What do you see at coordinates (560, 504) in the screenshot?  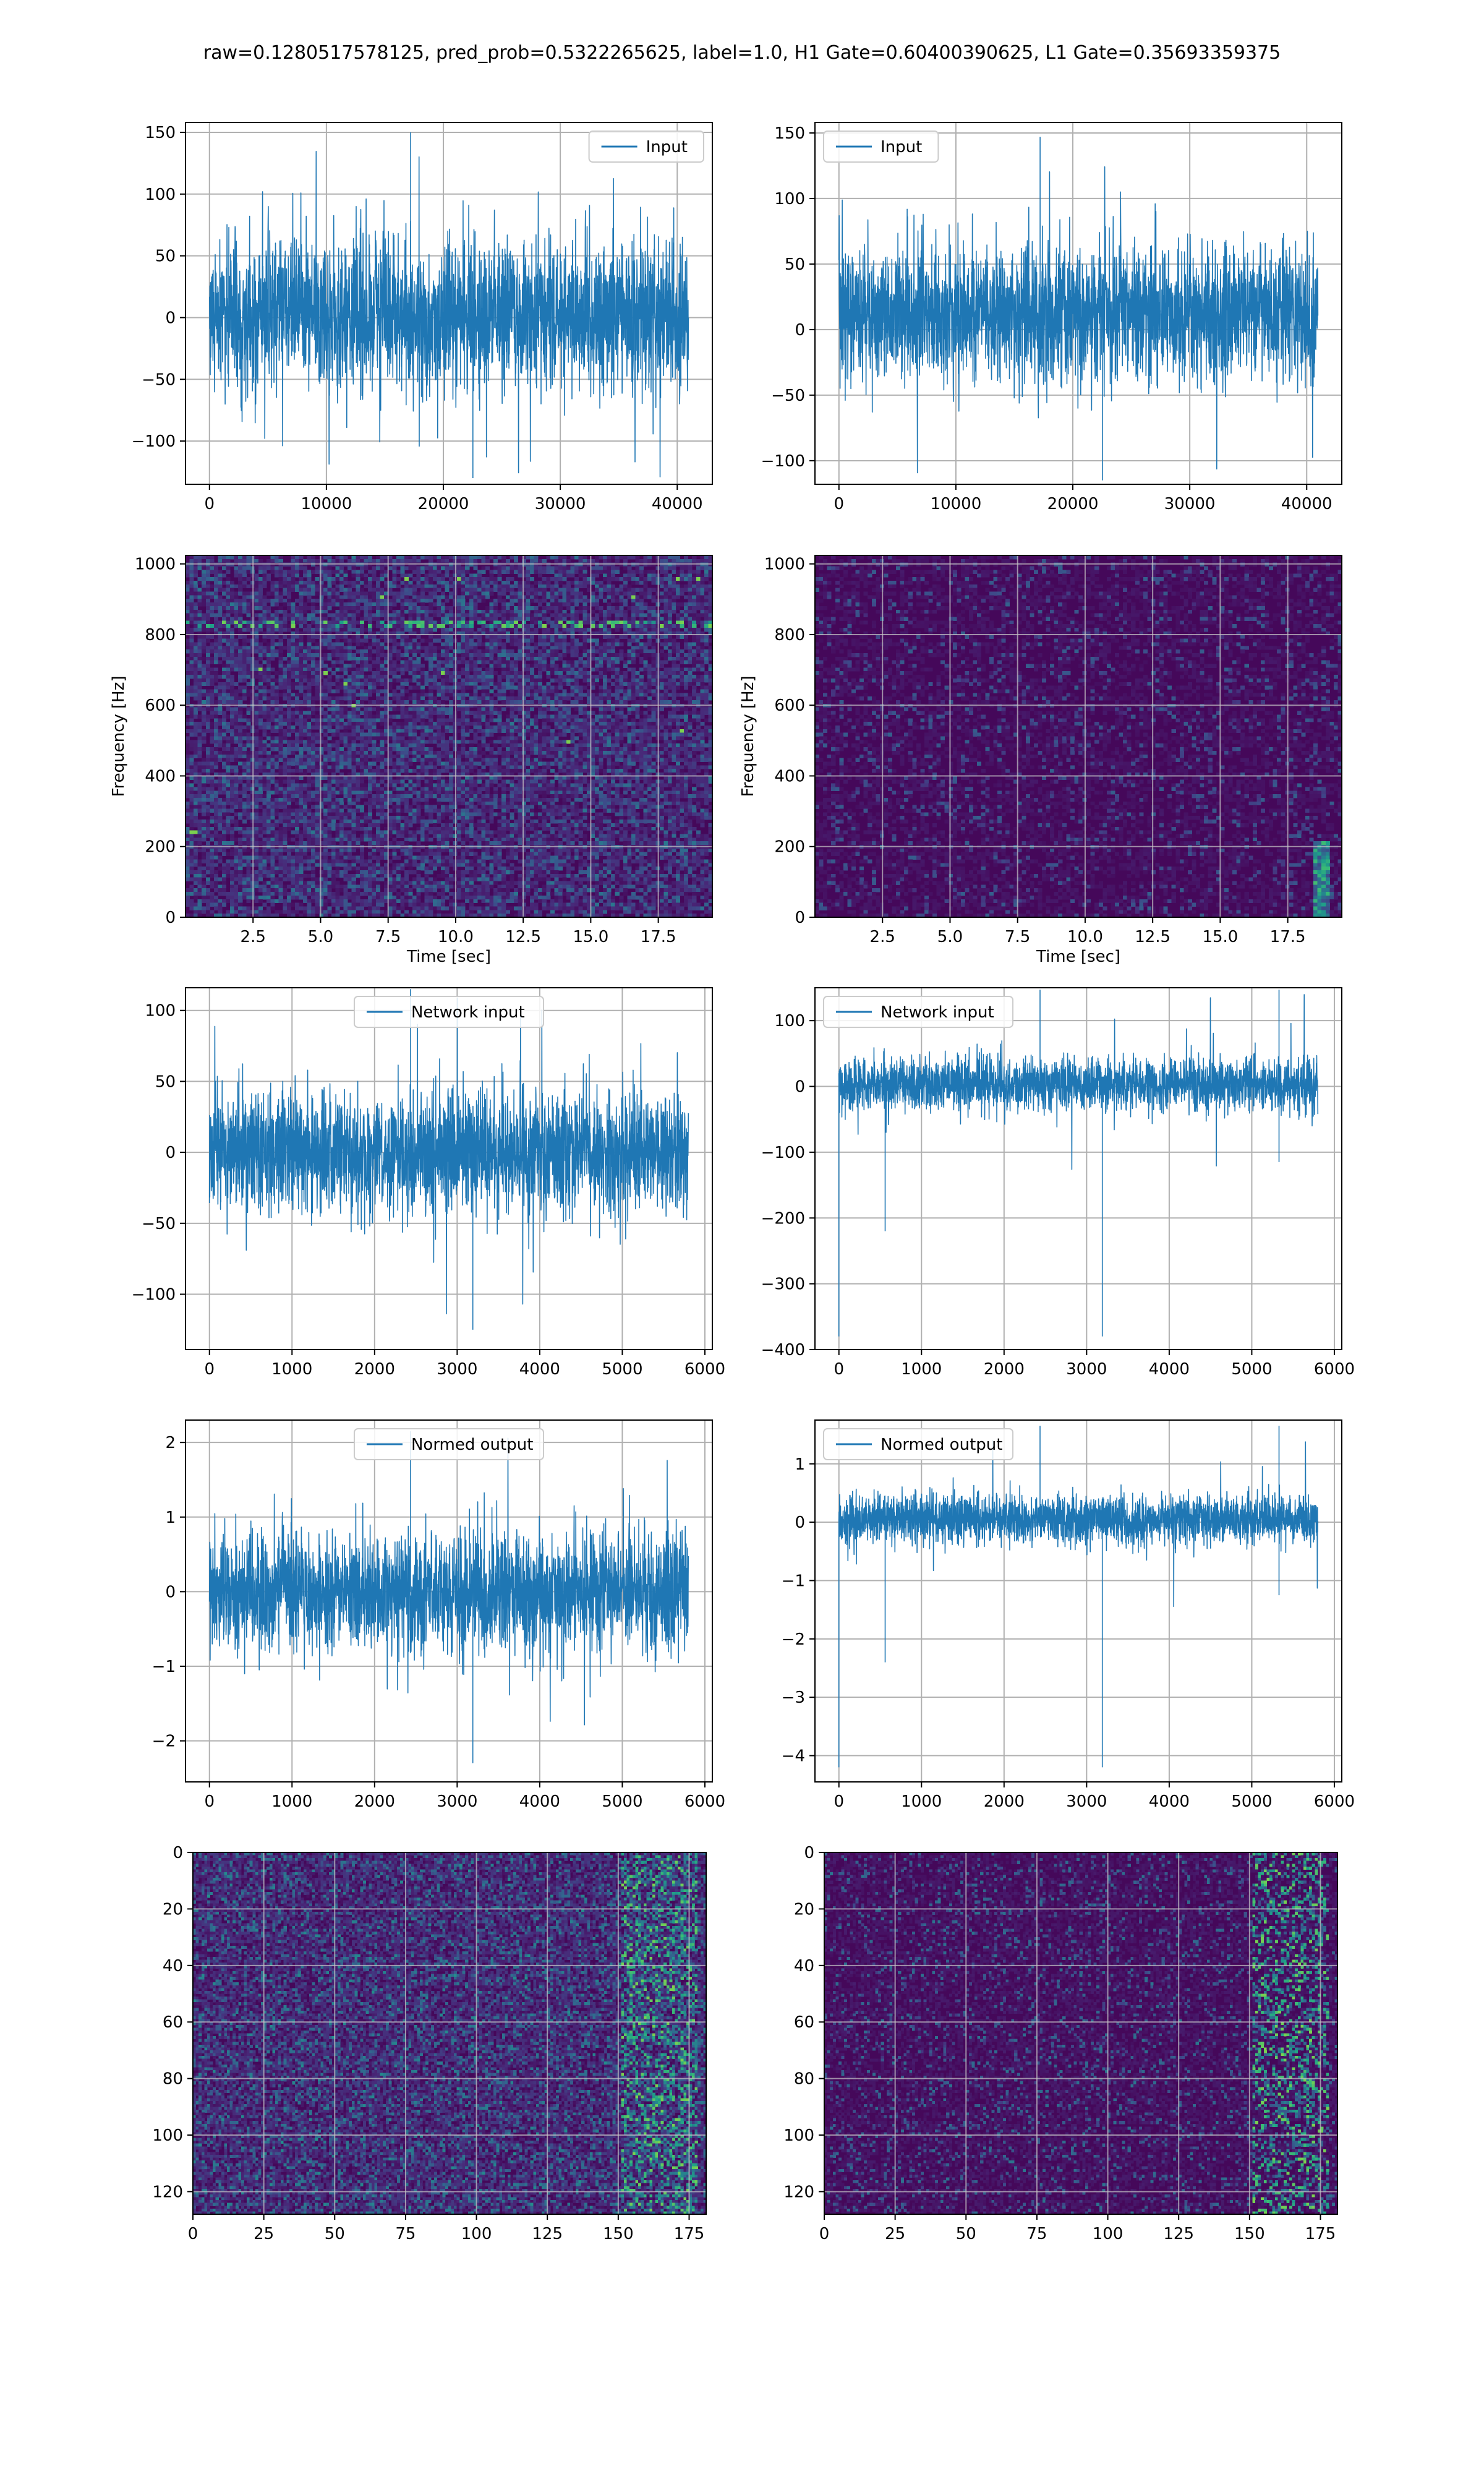 I see `x-tick-label: 30000` at bounding box center [560, 504].